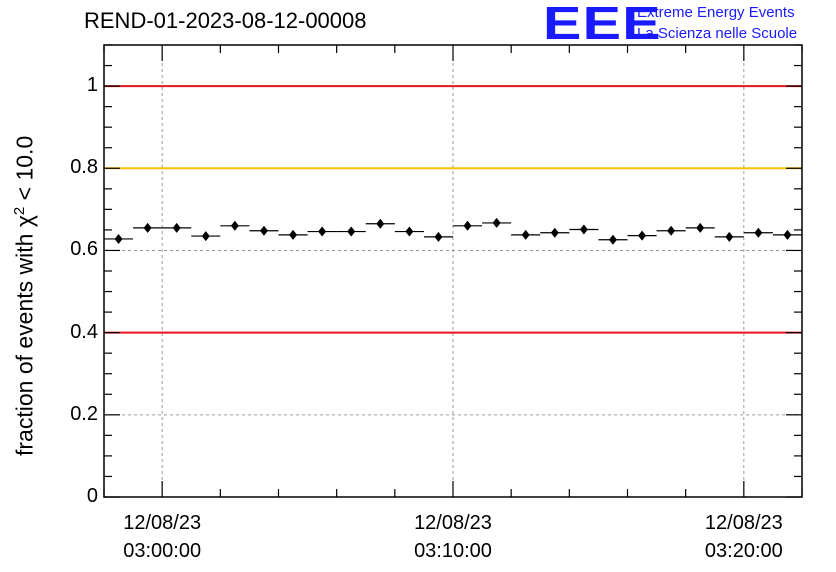 The image size is (836, 572). Describe the element at coordinates (92, 496) in the screenshot. I see `y-tick-label: 0` at that location.